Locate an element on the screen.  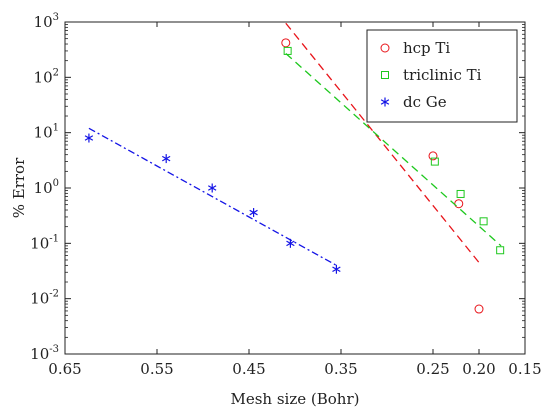
x-axis-label: Mesh size (Bohr) is located at coordinates (295, 399).